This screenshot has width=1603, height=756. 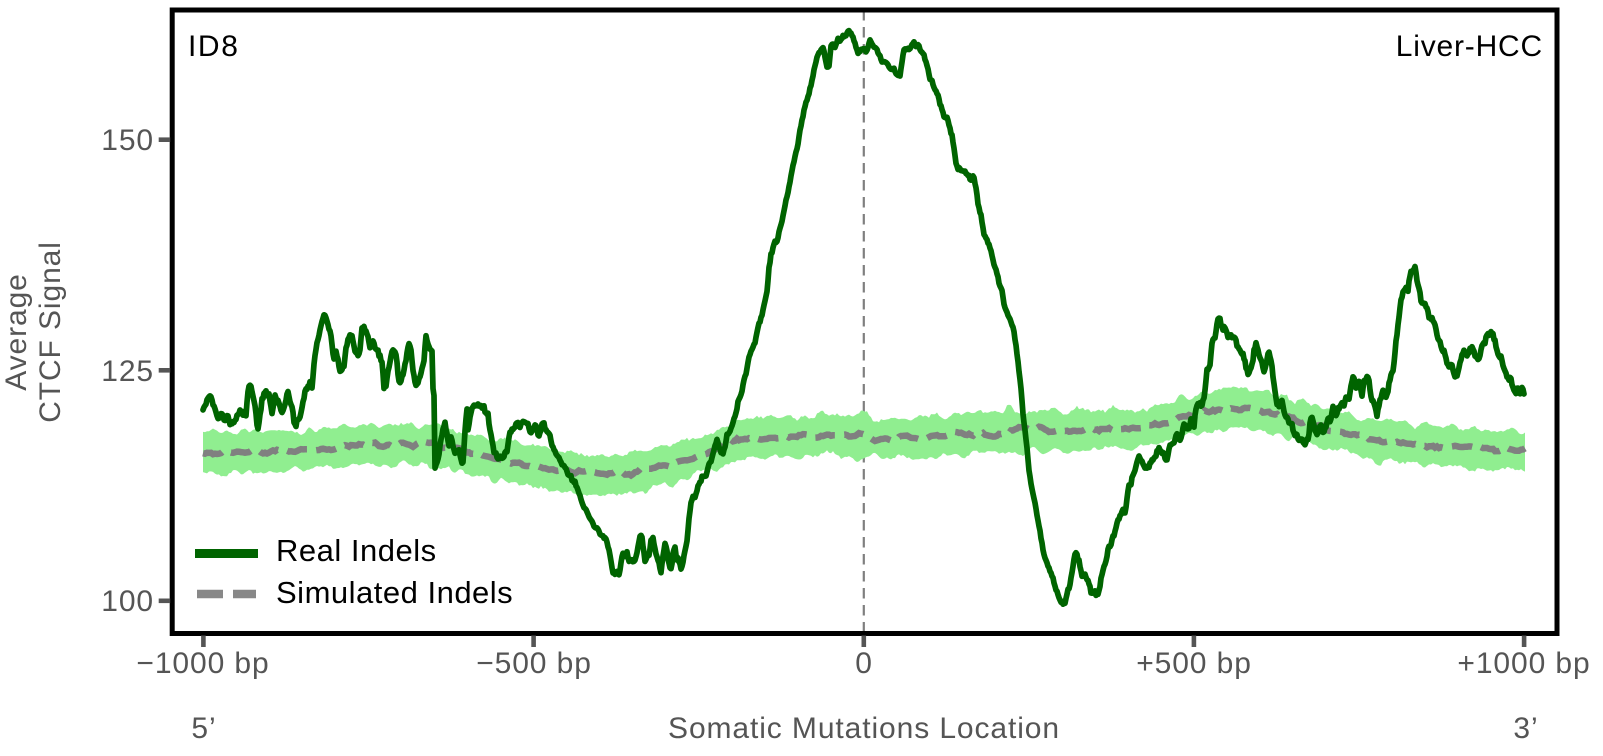 I want to click on svg-text: Average, so click(x=16, y=332).